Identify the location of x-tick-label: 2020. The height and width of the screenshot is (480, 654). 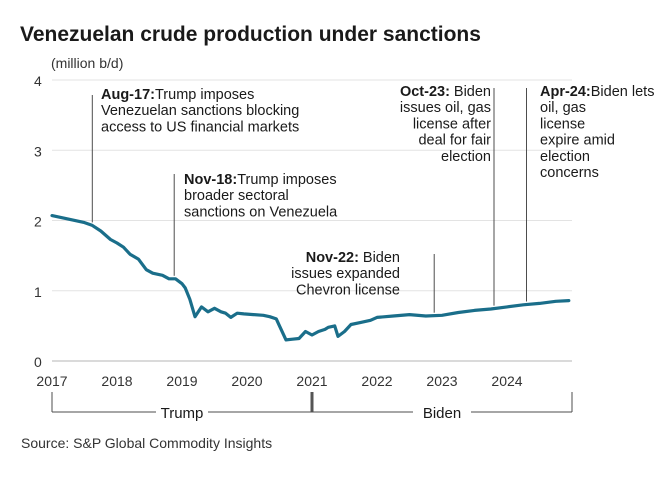
(246, 381).